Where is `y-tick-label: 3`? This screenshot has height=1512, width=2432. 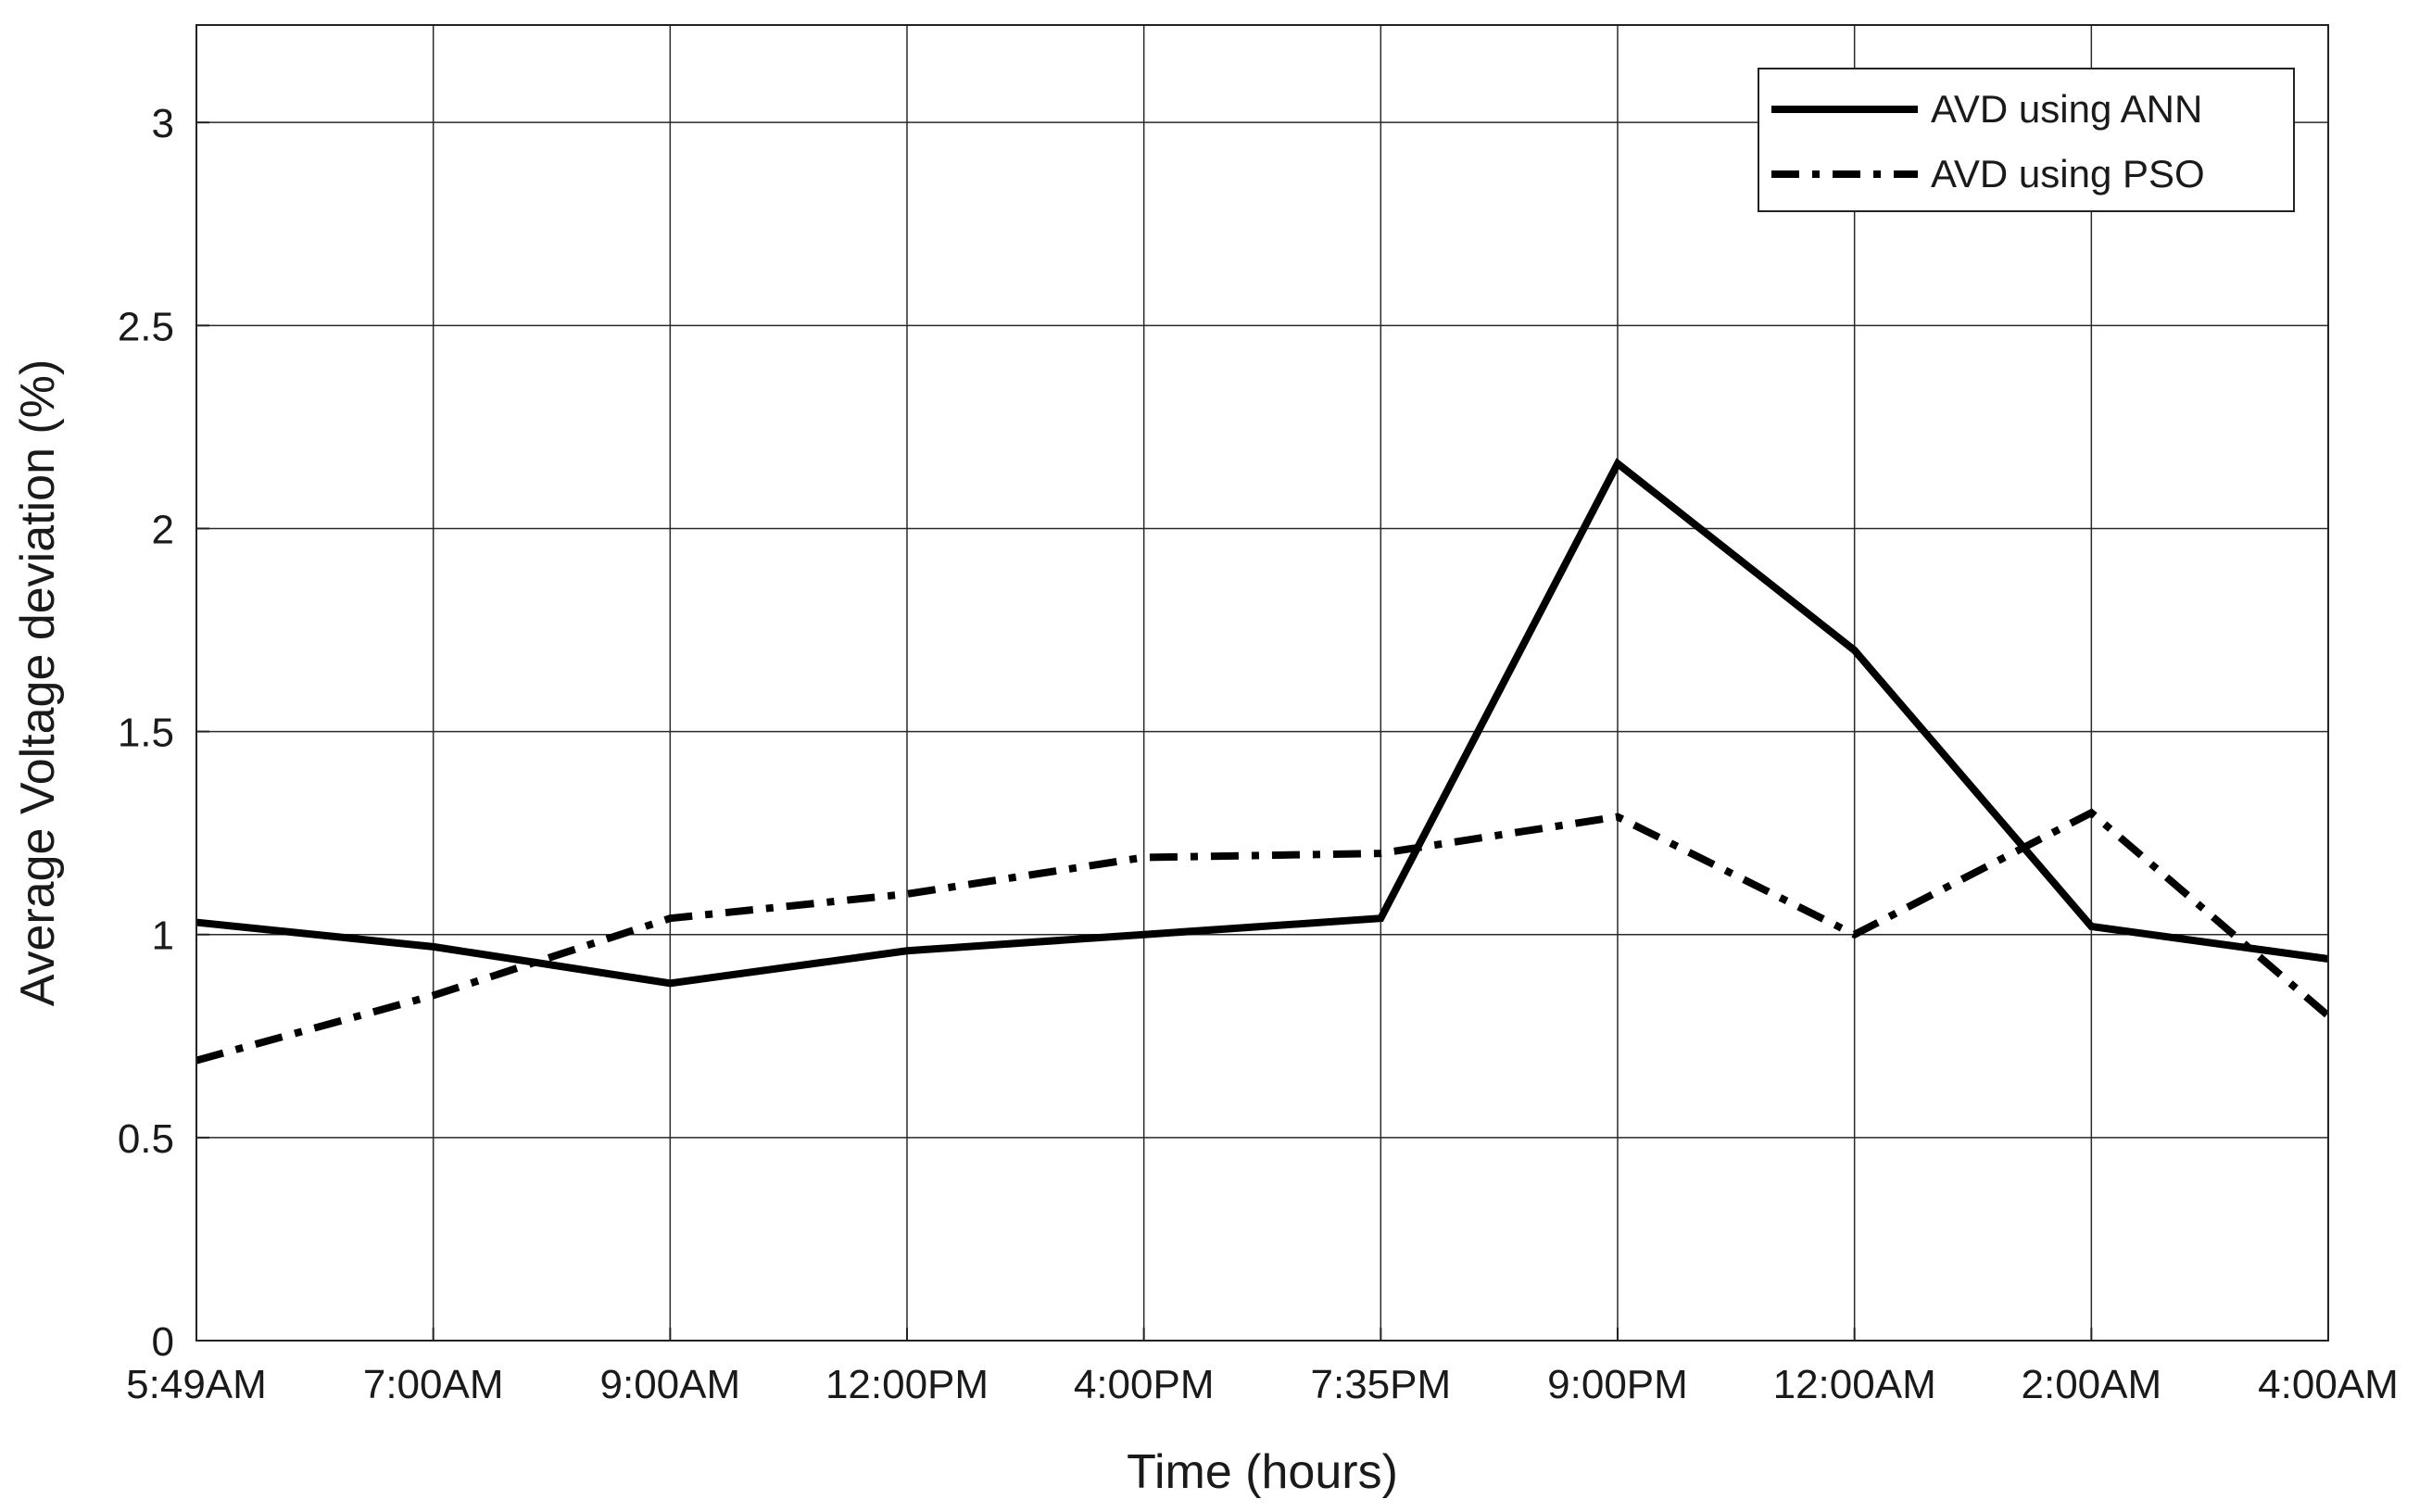
y-tick-label: 3 is located at coordinates (163, 123).